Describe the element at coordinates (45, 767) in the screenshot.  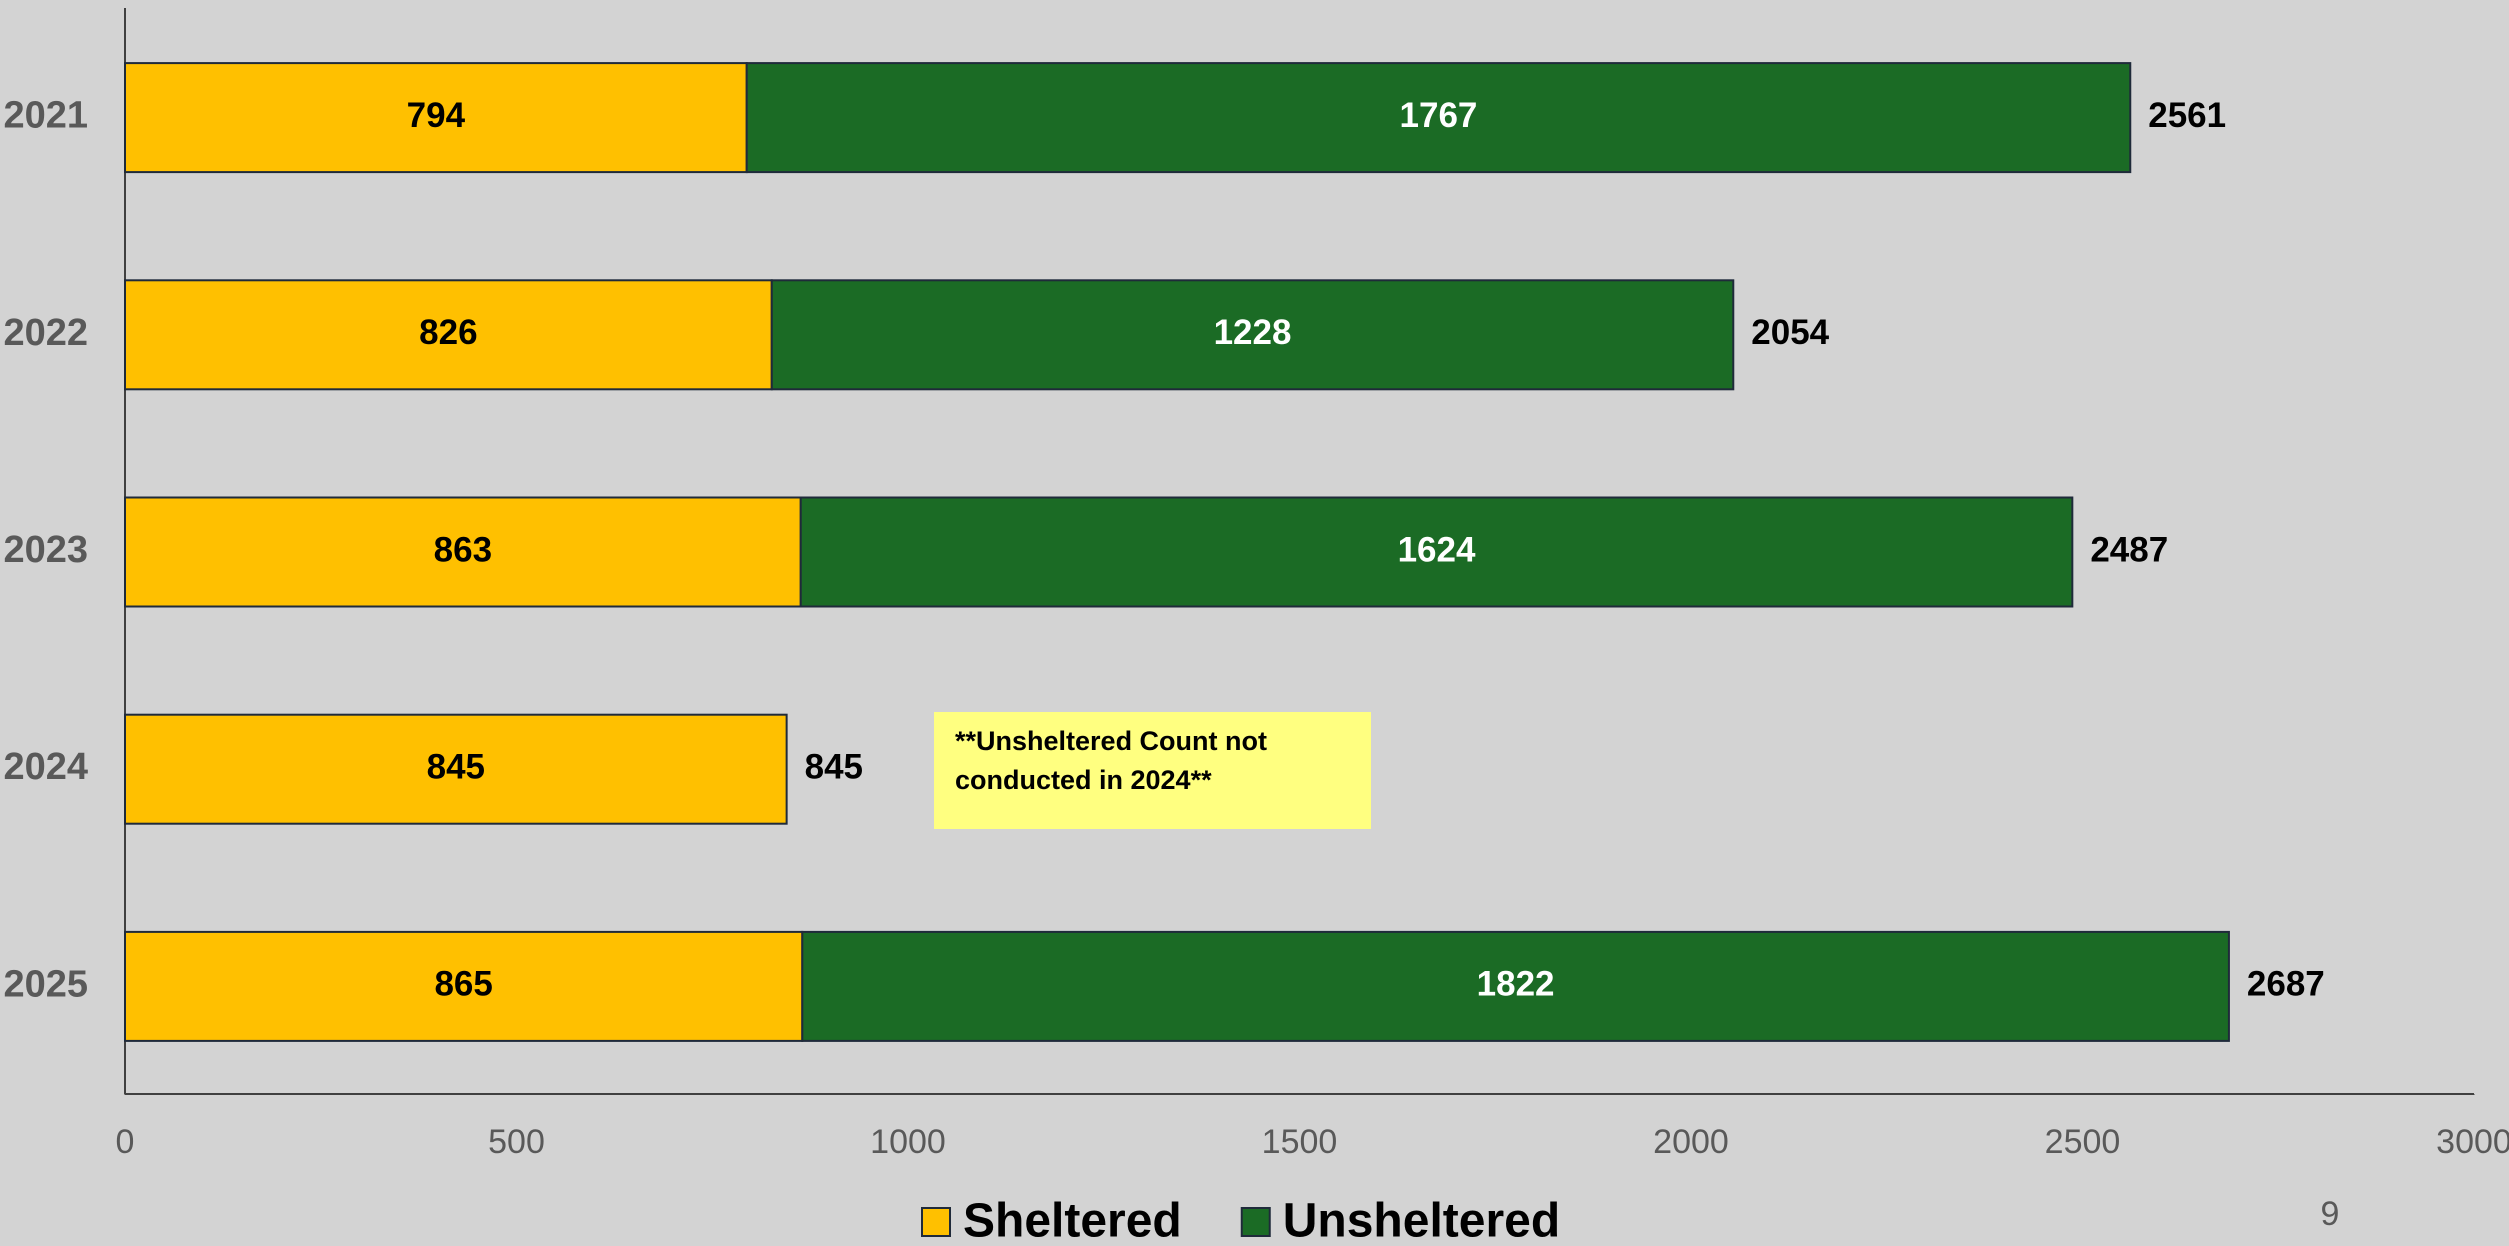
I see `y-tick-label: 2024` at that location.